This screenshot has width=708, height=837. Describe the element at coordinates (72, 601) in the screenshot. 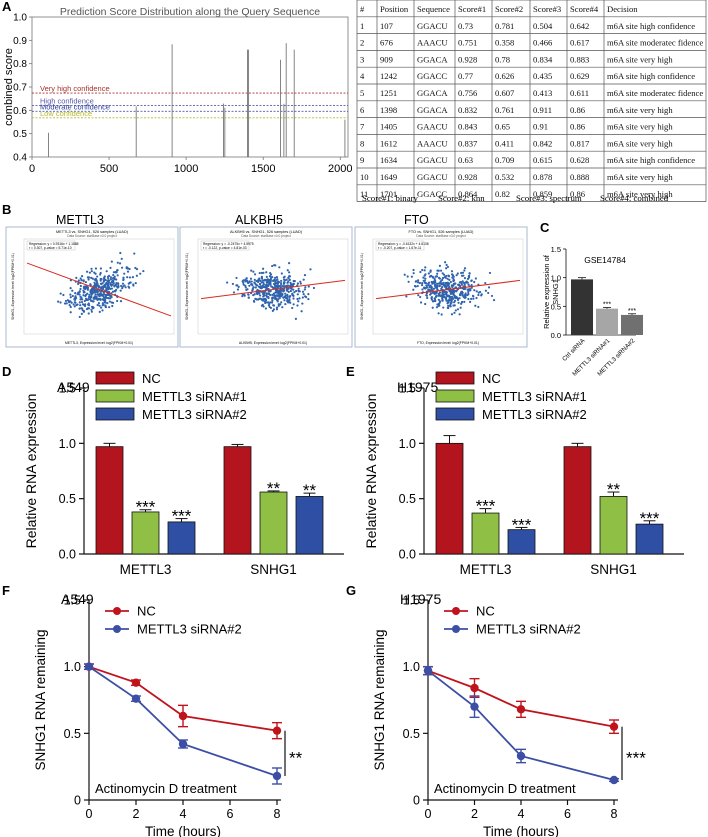

I see `y-tick-label: 1.5` at that location.